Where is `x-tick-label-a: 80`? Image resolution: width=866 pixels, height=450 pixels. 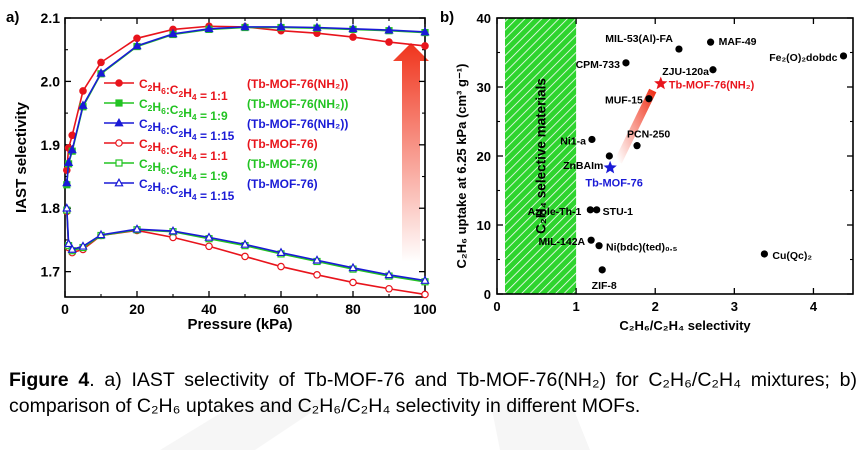
x-tick-label-a: 80 is located at coordinates (353, 309).